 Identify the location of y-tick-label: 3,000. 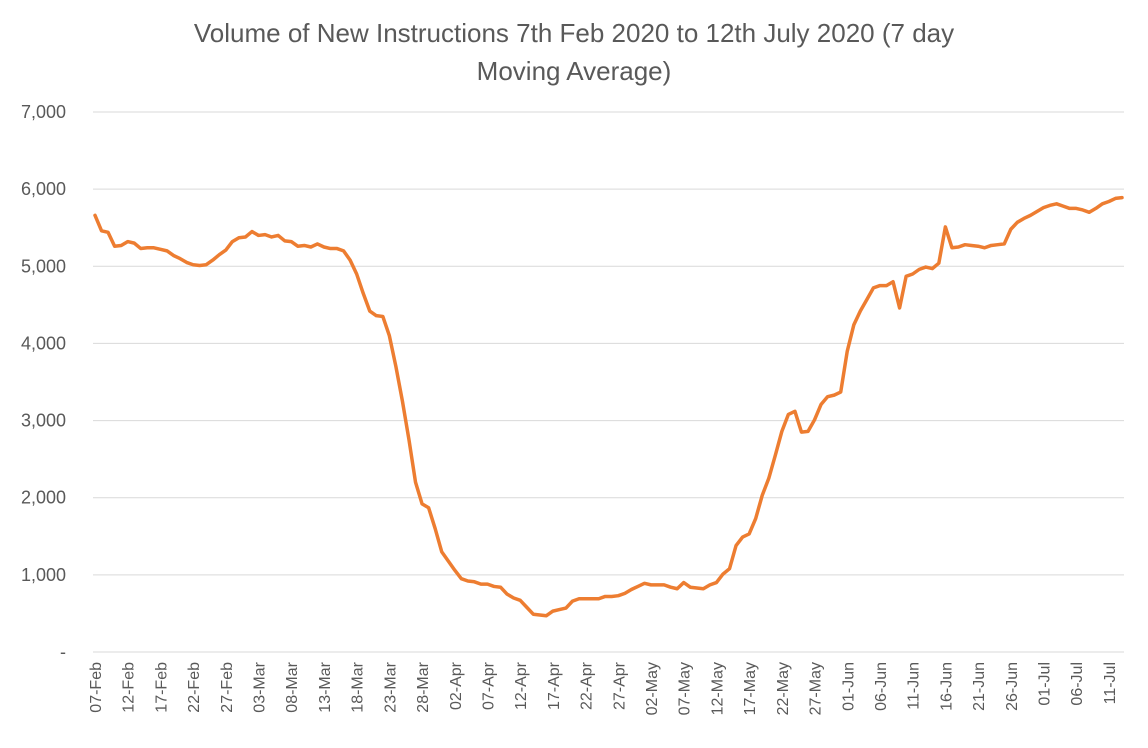
(43, 421).